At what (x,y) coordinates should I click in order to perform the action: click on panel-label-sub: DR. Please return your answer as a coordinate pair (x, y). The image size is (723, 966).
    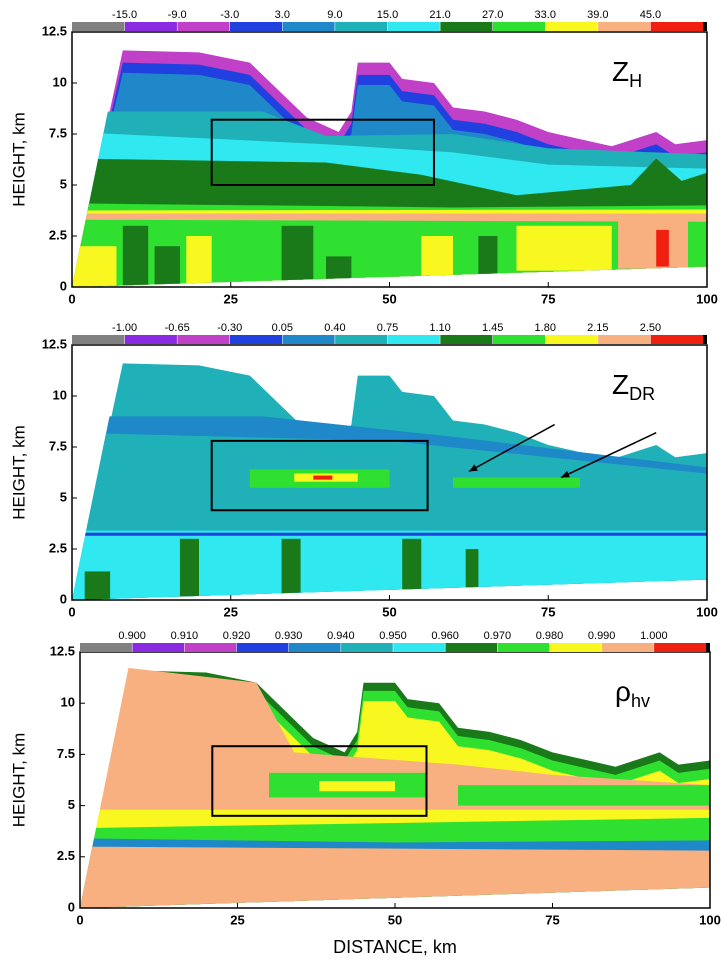
    Looking at the image, I should click on (642, 394).